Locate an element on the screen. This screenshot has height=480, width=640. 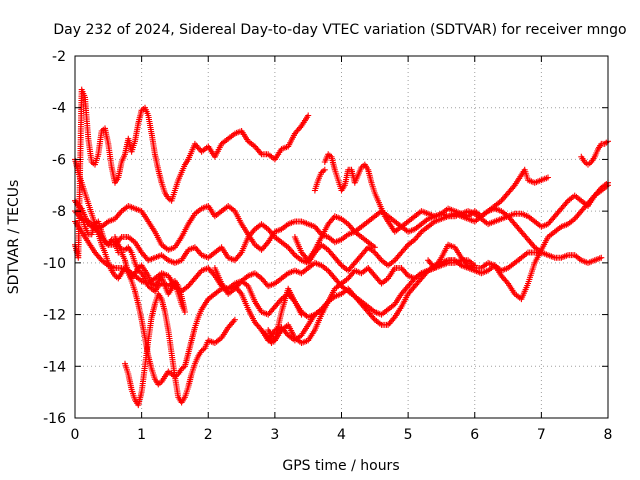
y-tick-label: -10 is located at coordinates (54, 264).